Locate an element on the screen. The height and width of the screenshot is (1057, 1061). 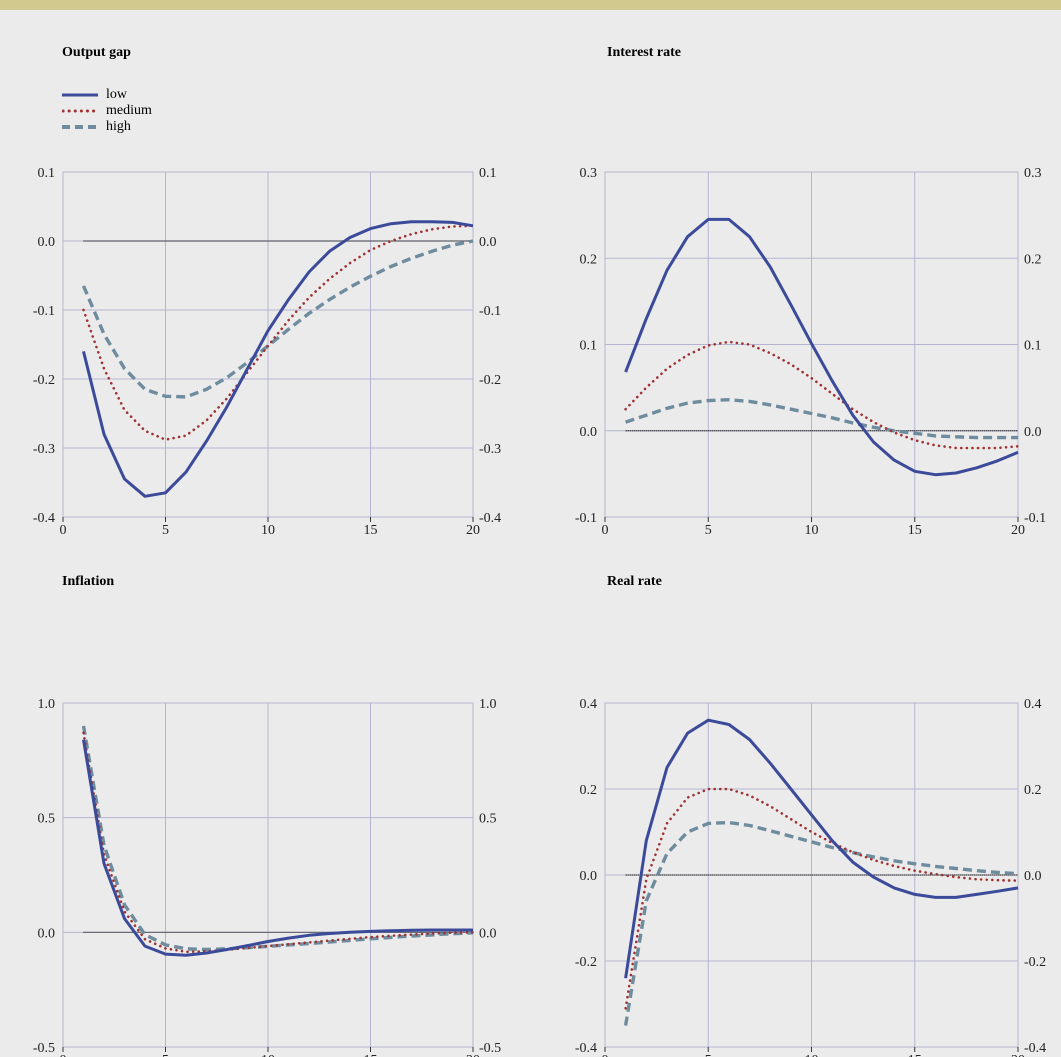
output-gap-title: Output gap is located at coordinates (96, 52).